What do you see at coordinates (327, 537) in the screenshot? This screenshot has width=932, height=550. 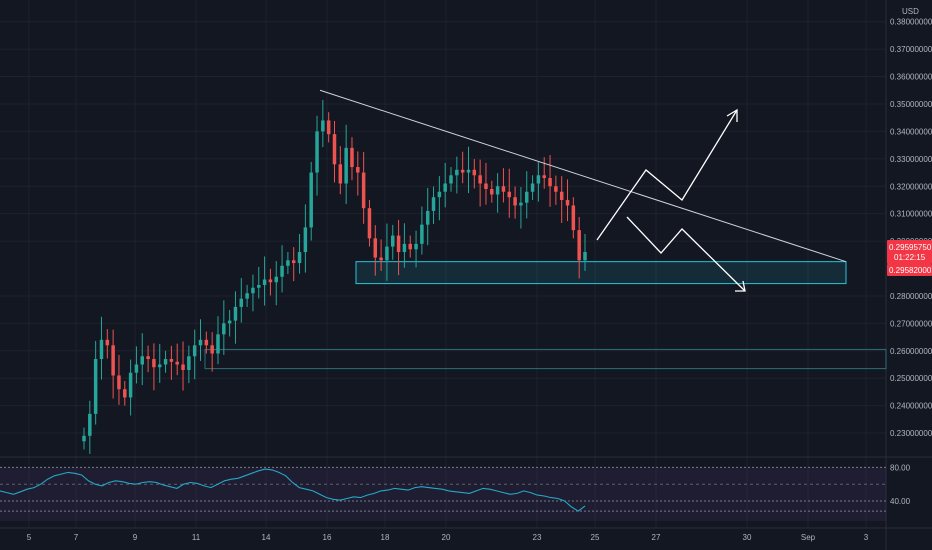 I see `date-tick-label: 16` at bounding box center [327, 537].